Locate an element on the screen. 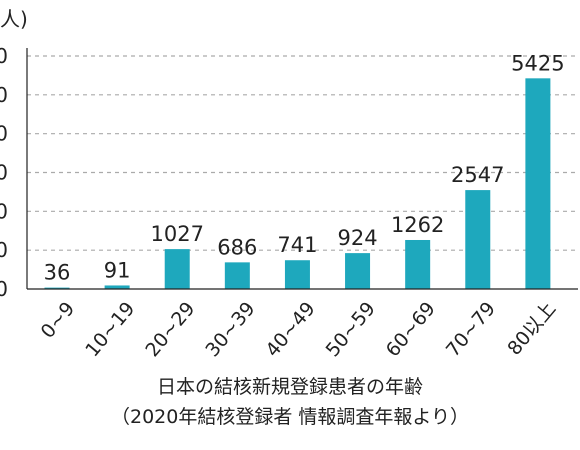  y-axis-unit-label: 人) is located at coordinates (14, 19).